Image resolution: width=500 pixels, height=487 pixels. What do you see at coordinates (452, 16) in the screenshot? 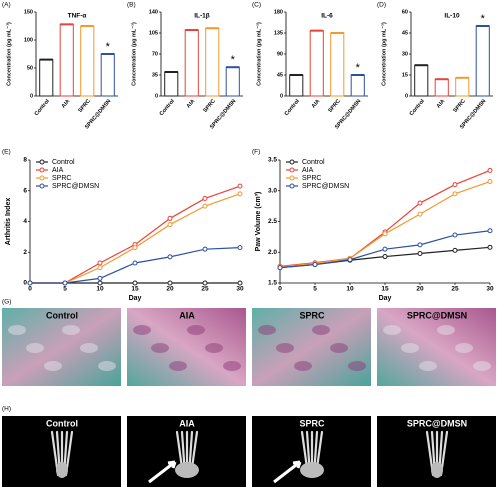
I see `chart-title: IL-10` at bounding box center [452, 16].